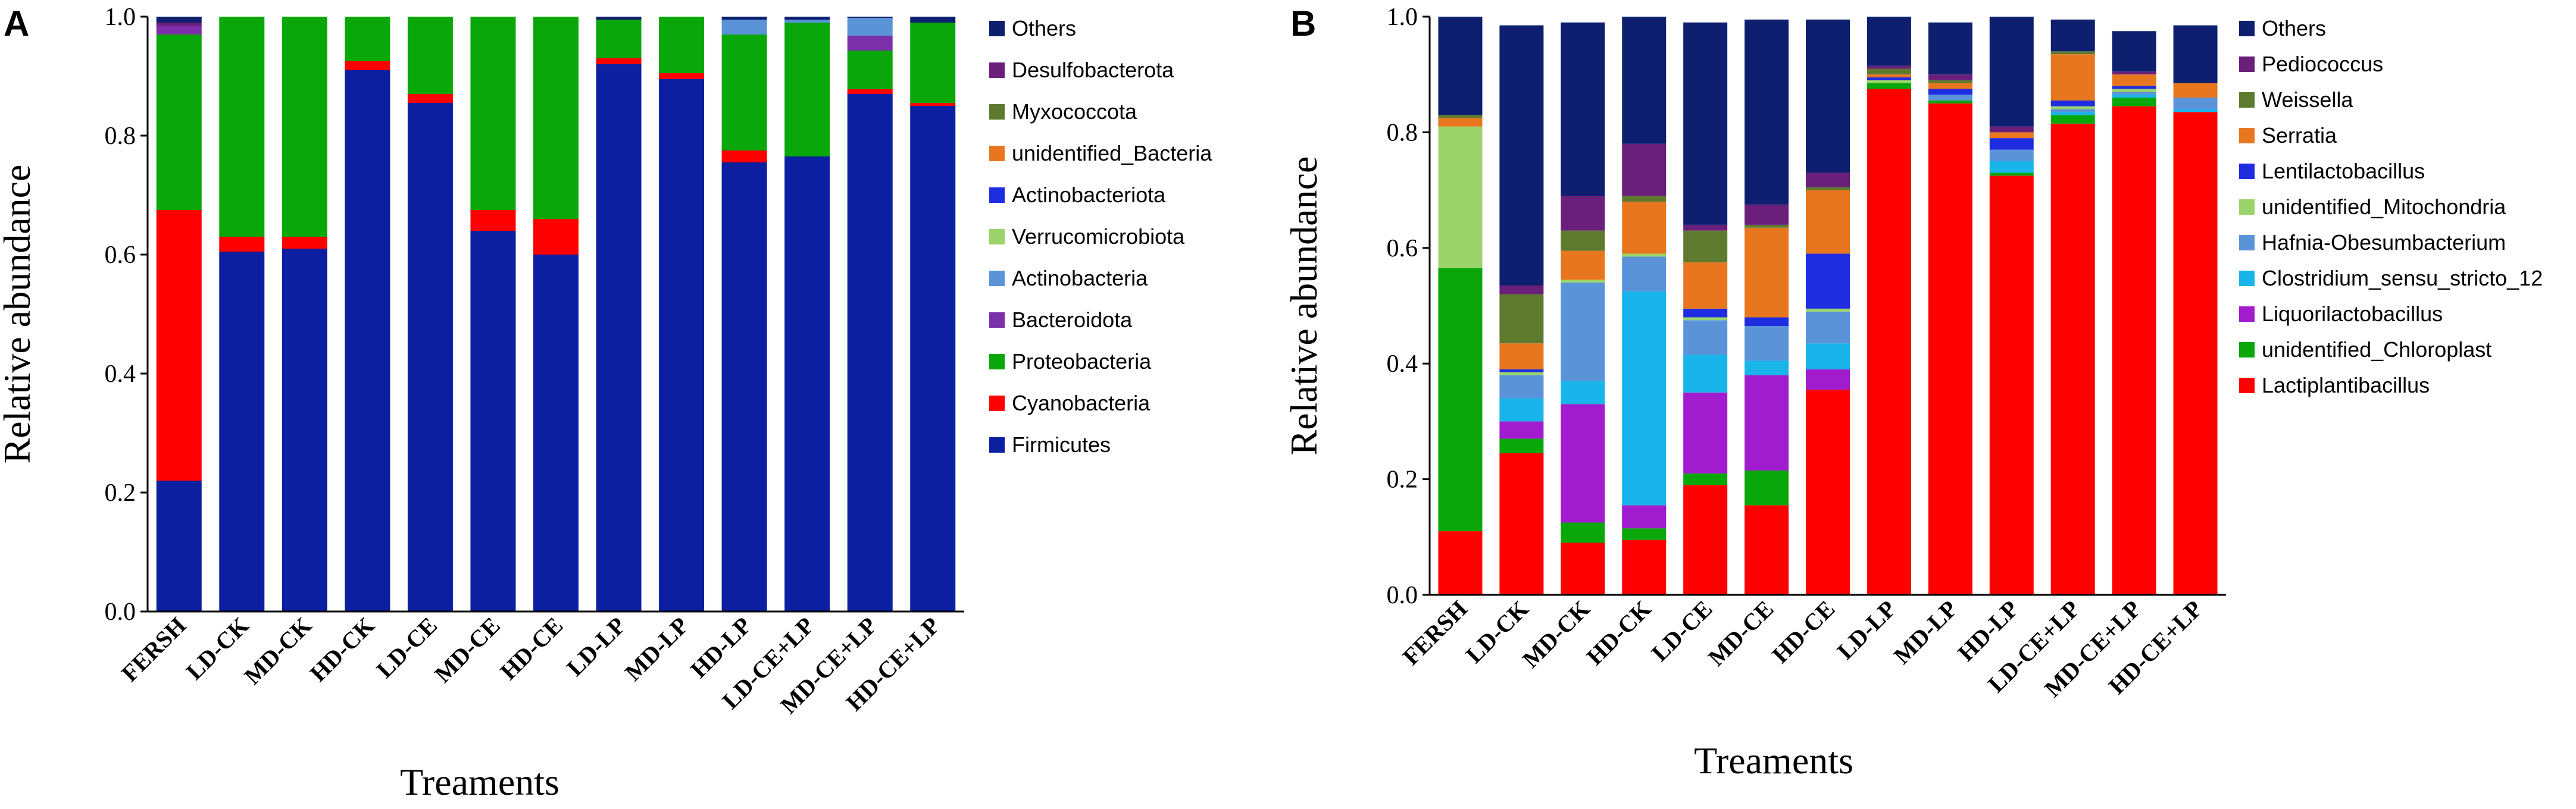 The height and width of the screenshot is (809, 2576). I want to click on y-tick-label: 0.2, so click(1402, 480).